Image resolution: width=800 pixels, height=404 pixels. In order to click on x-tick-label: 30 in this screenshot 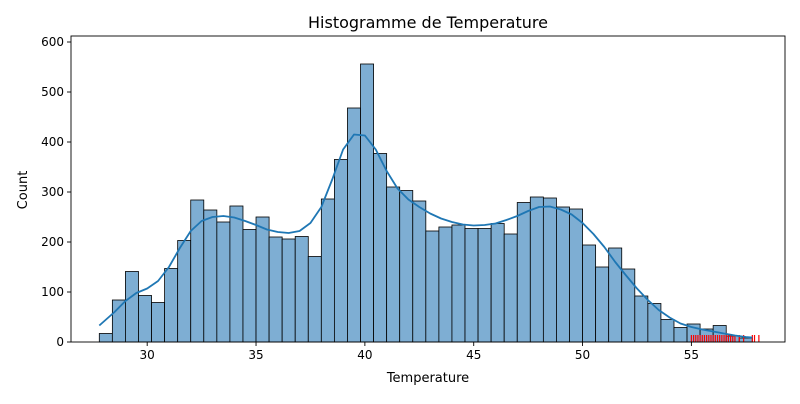, I will do `click(147, 355)`.